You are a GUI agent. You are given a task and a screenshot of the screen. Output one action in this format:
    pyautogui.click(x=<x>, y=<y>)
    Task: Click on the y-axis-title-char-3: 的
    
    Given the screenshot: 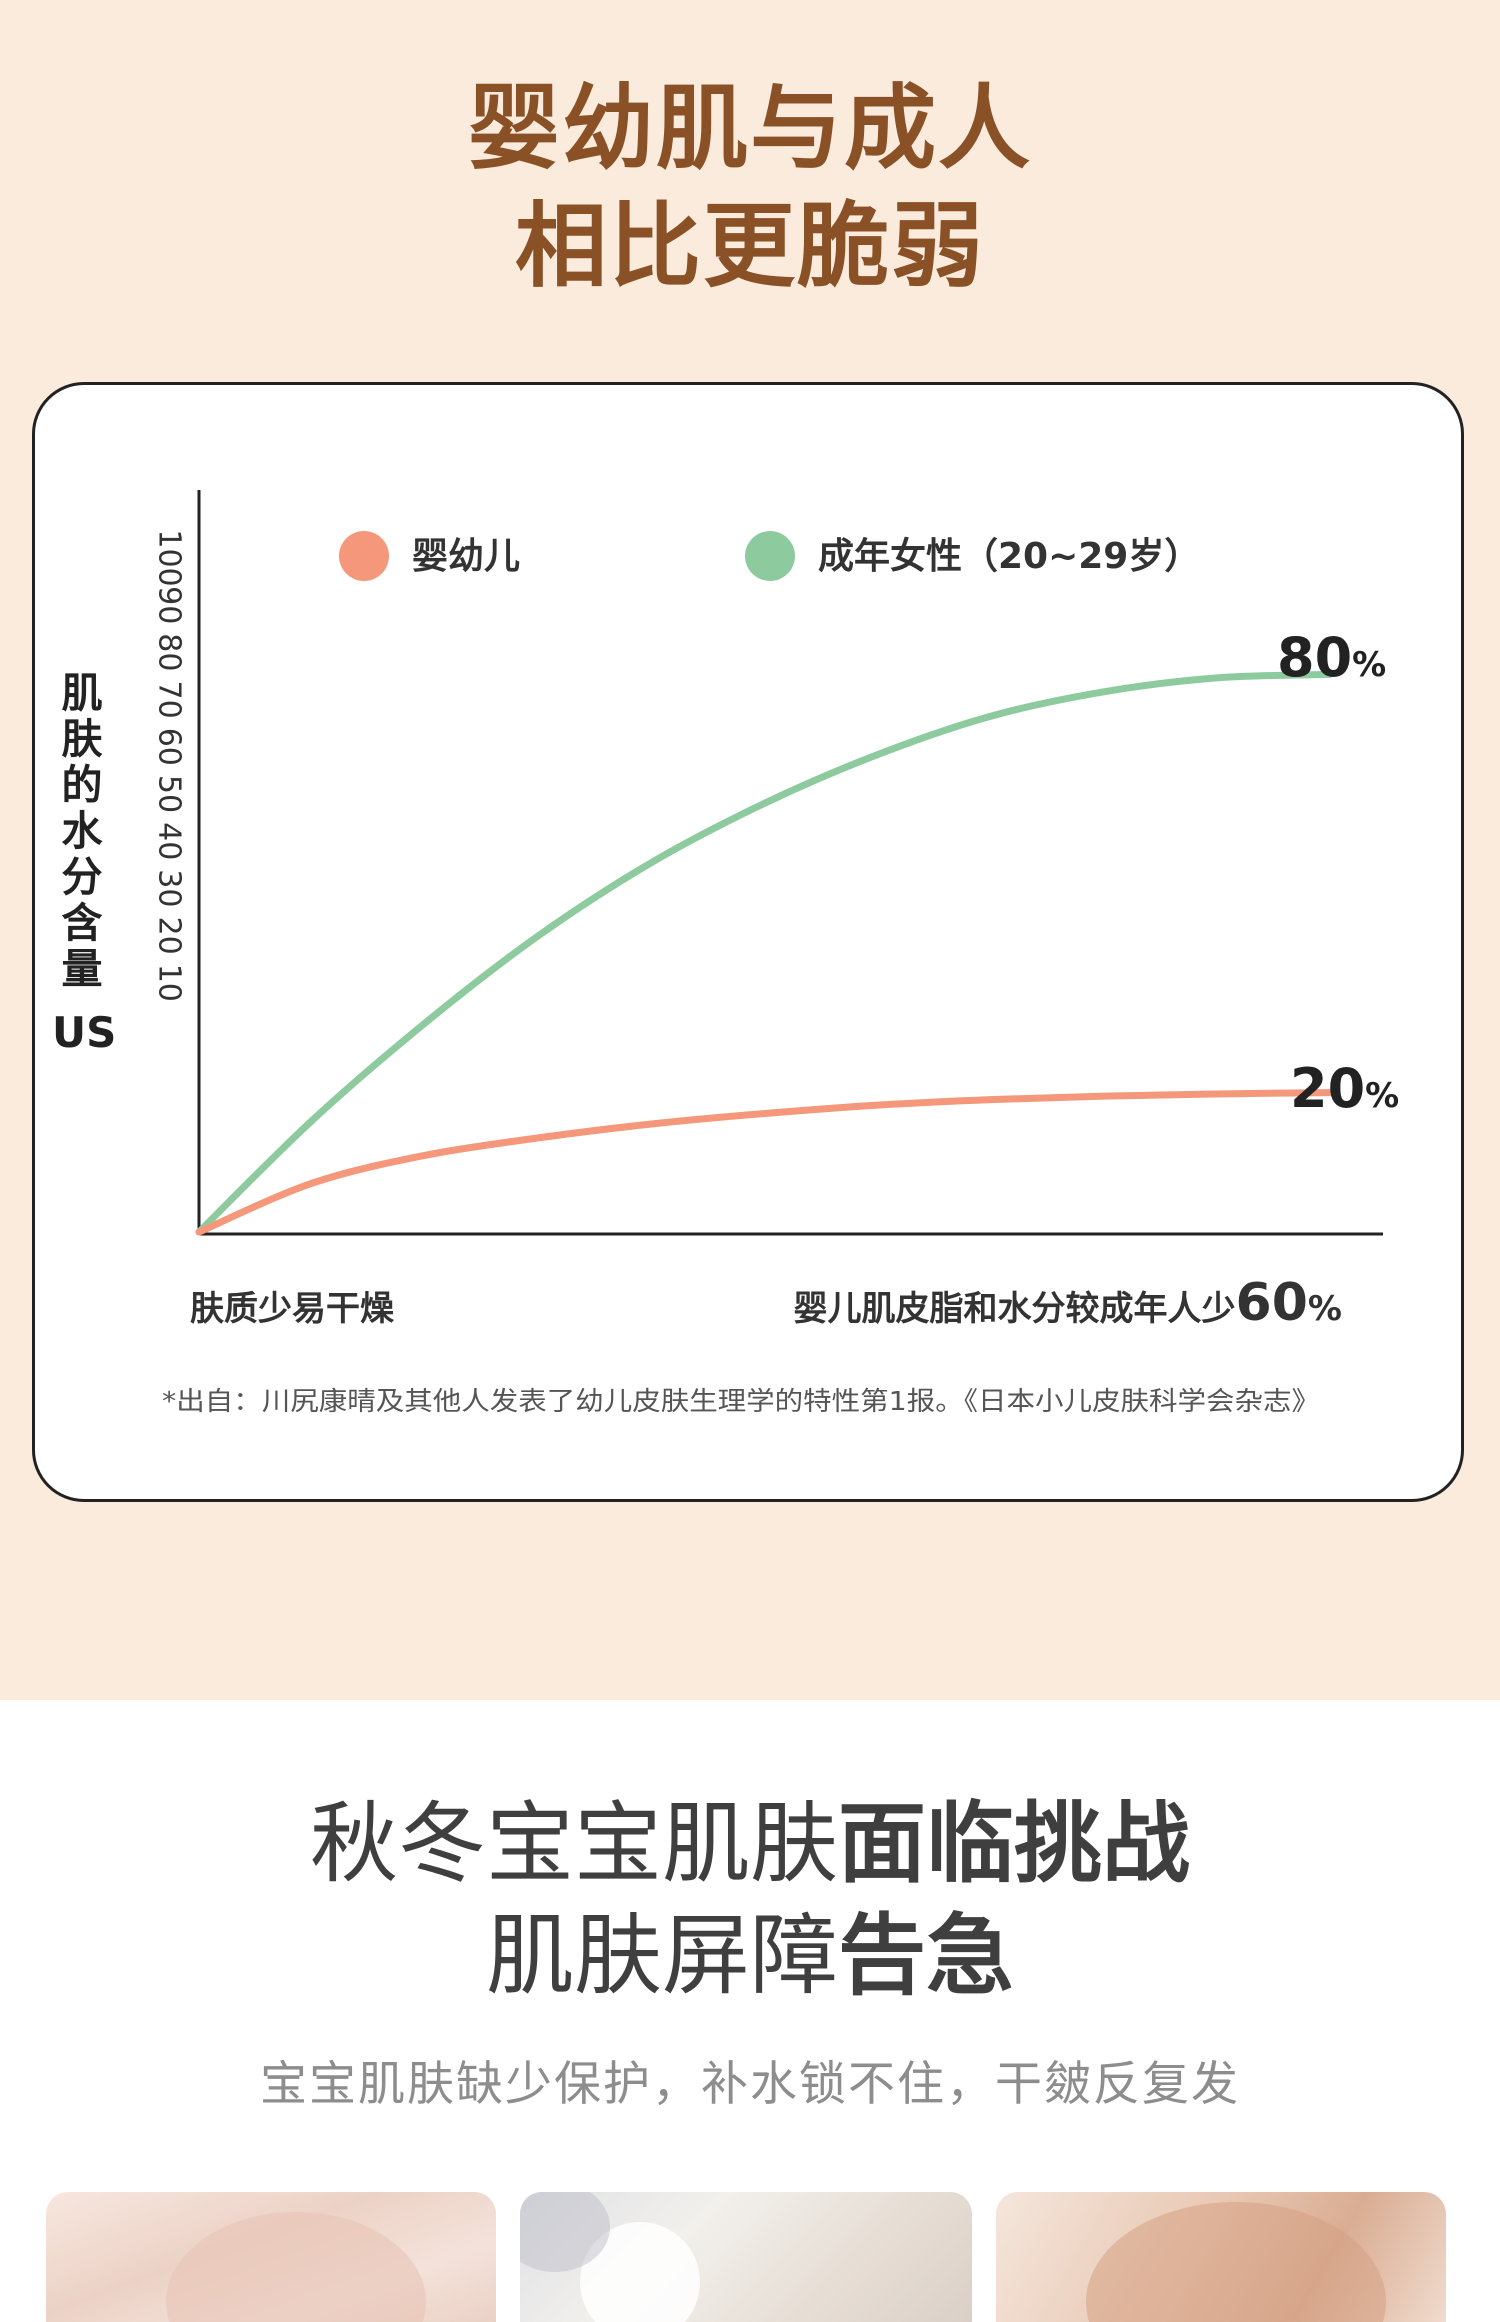 What is the action you would take?
    pyautogui.click(x=82, y=785)
    